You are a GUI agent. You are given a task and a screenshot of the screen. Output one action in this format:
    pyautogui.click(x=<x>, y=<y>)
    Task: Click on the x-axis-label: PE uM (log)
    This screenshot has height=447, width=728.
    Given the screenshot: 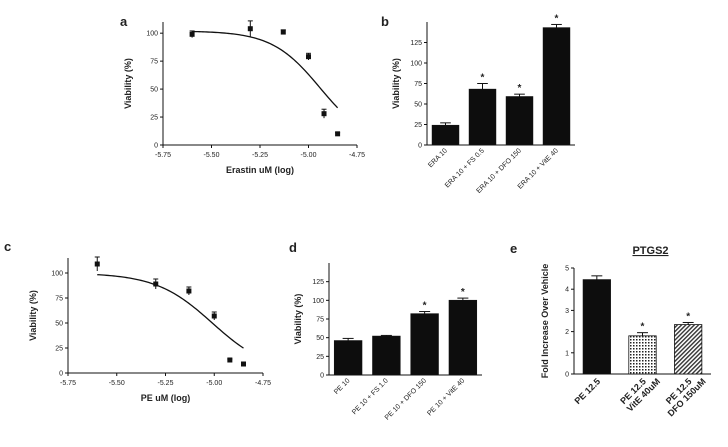 What is the action you would take?
    pyautogui.click(x=166, y=398)
    